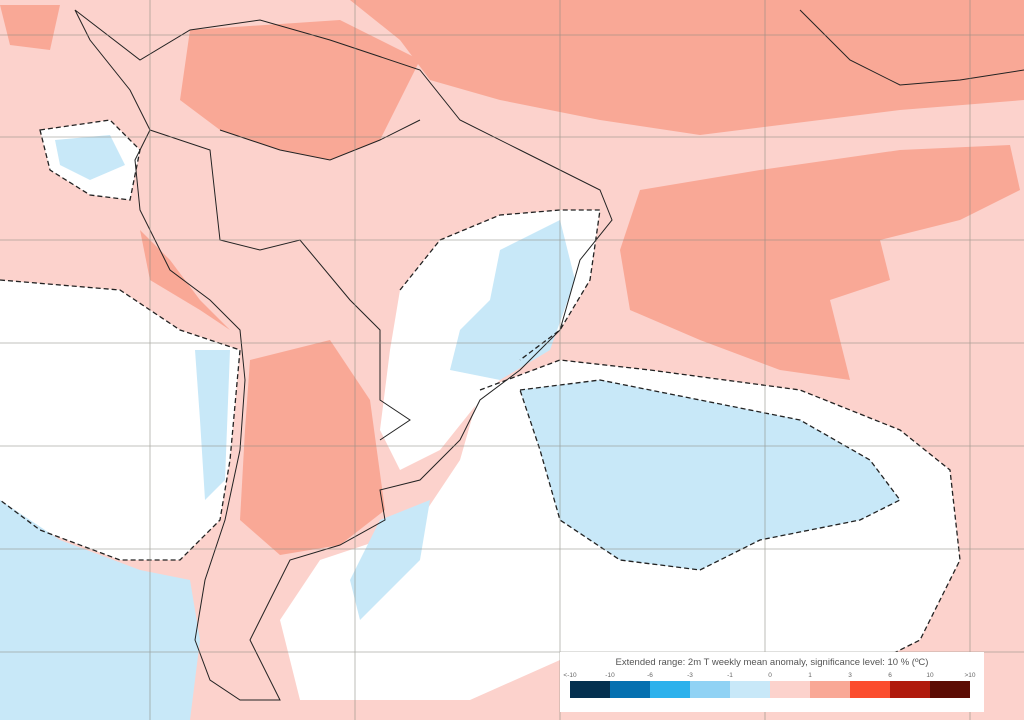  I want to click on legend-tick: 0, so click(770, 675).